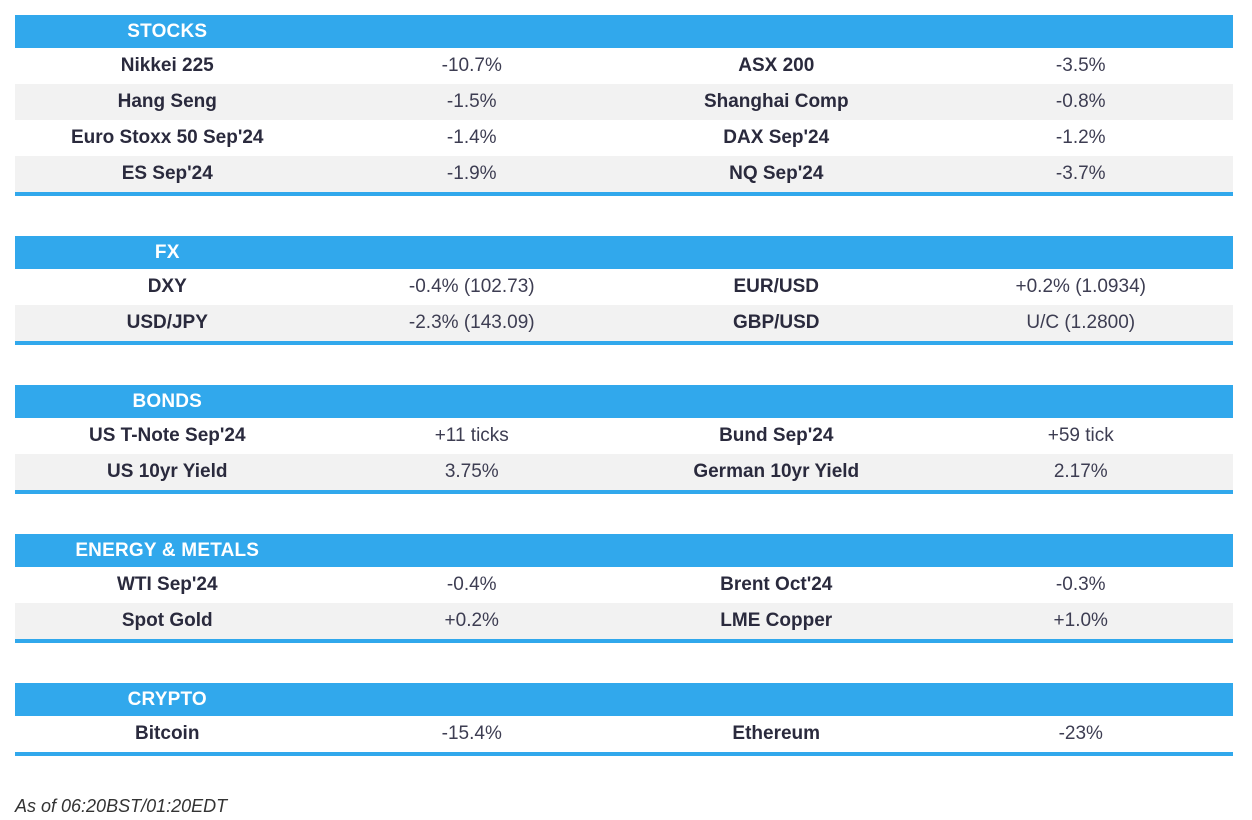  I want to click on instrument-name: GBP/USD, so click(776, 322).